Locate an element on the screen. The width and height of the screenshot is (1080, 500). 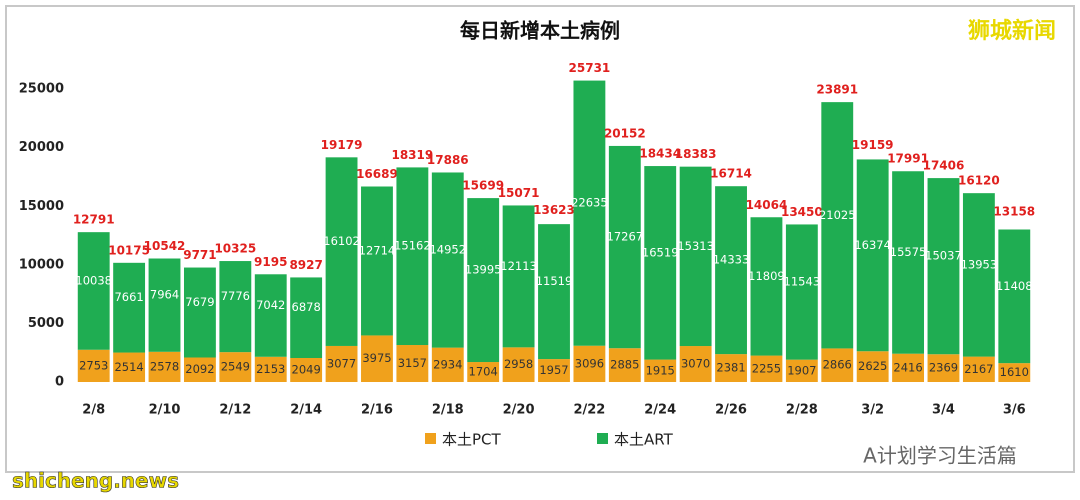
segment-label: 11408 is located at coordinates (1014, 286).